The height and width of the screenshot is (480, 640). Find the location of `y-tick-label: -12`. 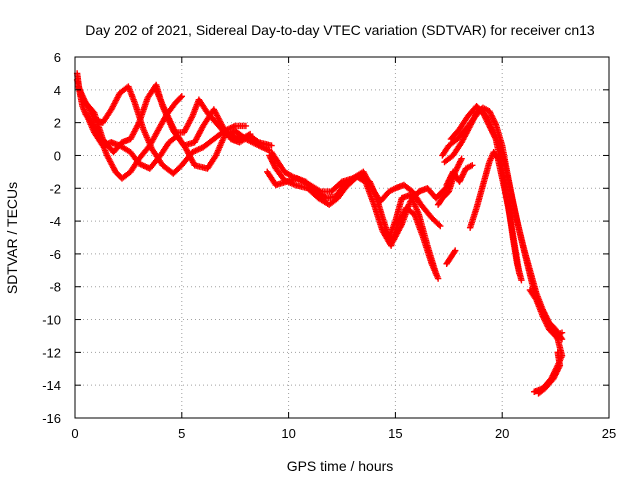

y-tick-label: -12 is located at coordinates (51, 352).